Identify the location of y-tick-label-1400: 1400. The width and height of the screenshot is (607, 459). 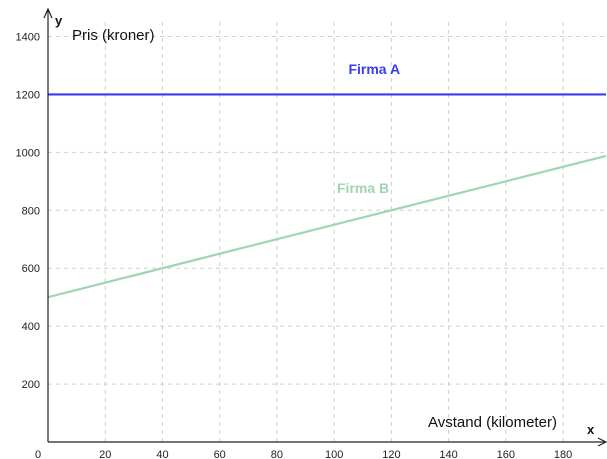
(28, 37).